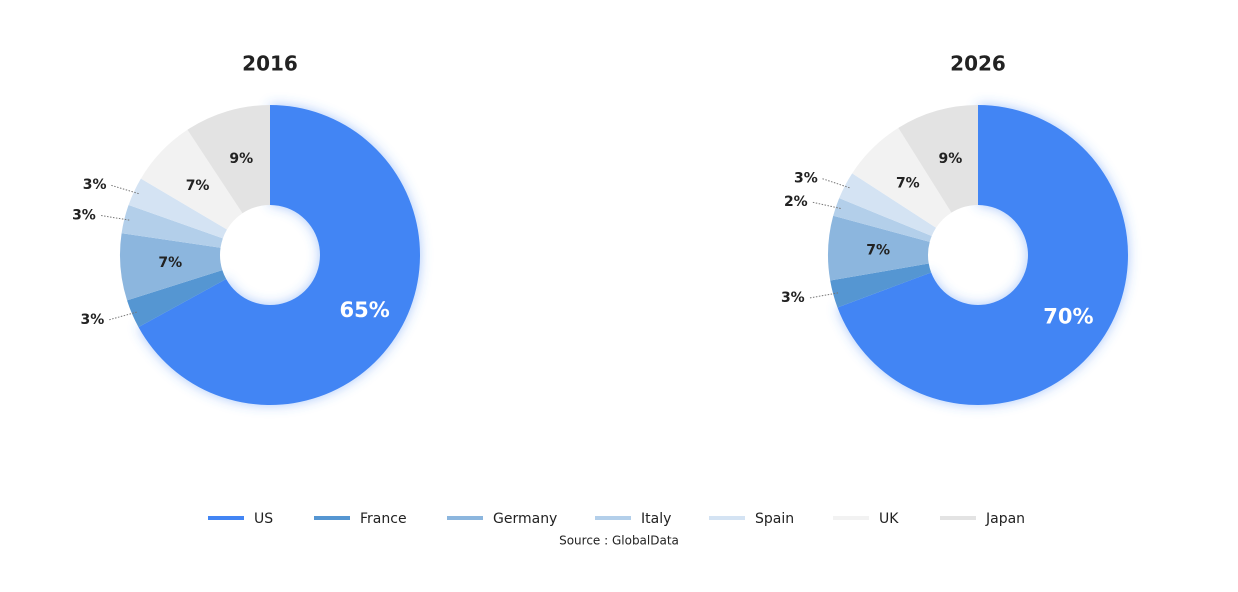 This screenshot has width=1238, height=592. Describe the element at coordinates (263, 519) in the screenshot. I see `legend-label: US` at that location.